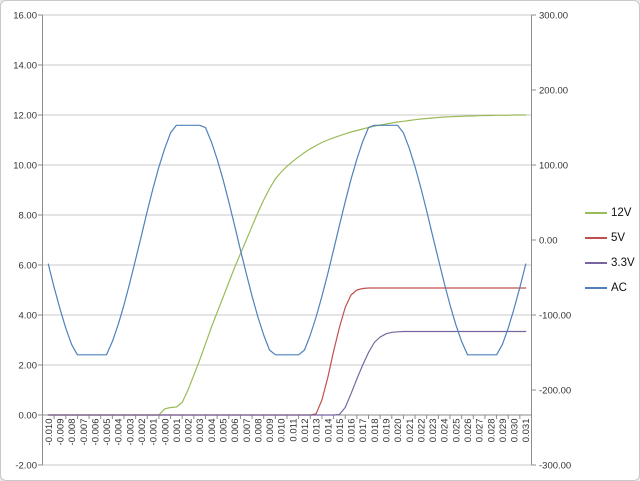 The width and height of the screenshot is (640, 481). What do you see at coordinates (526, 431) in the screenshot?
I see `x-axis-label: 0.031` at bounding box center [526, 431].